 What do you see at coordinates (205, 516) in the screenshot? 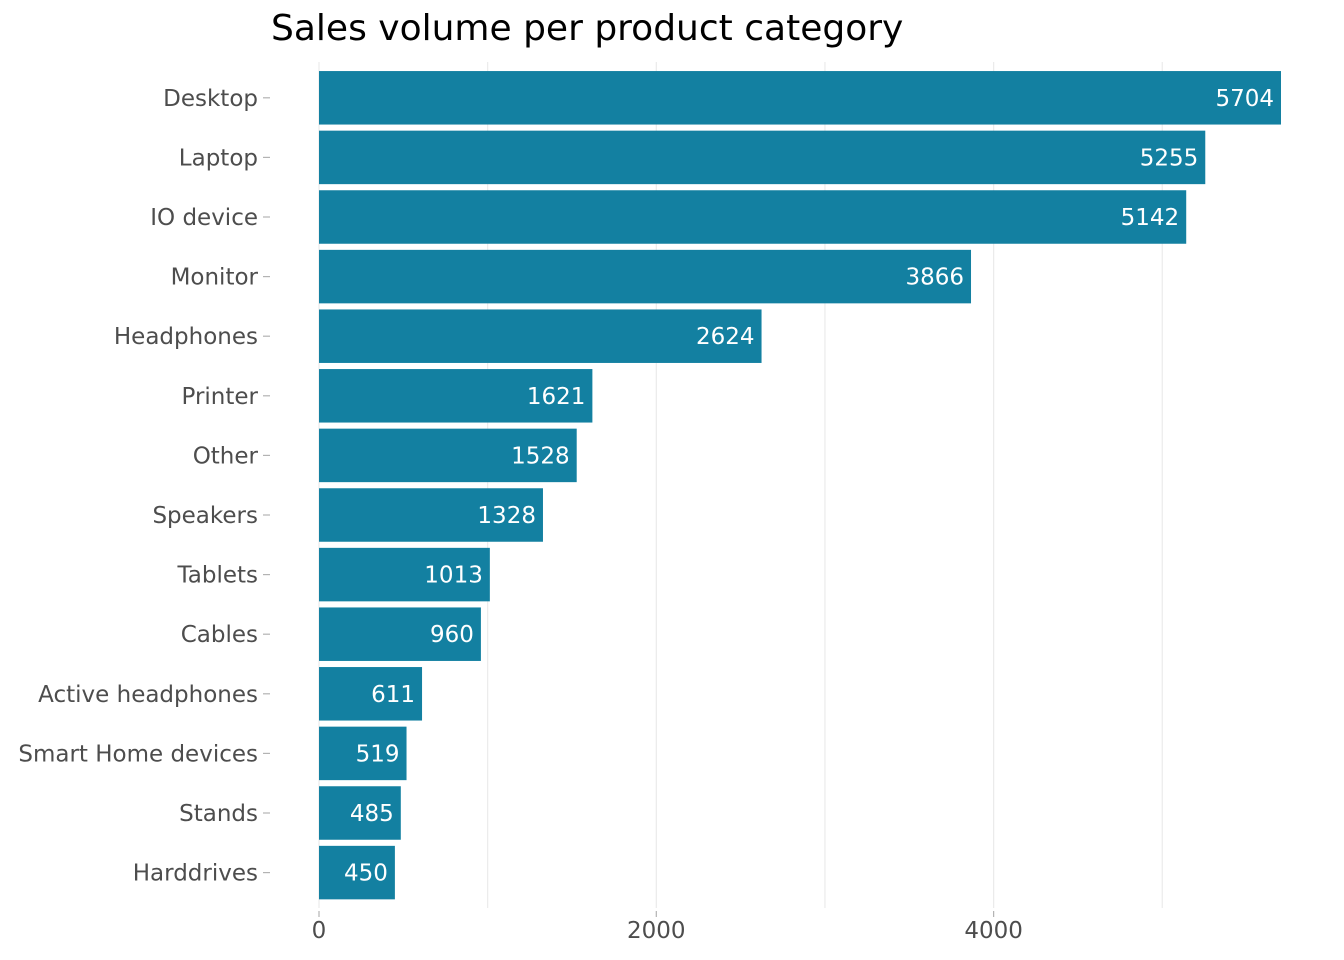
I see `category-label: Speakers` at bounding box center [205, 516].